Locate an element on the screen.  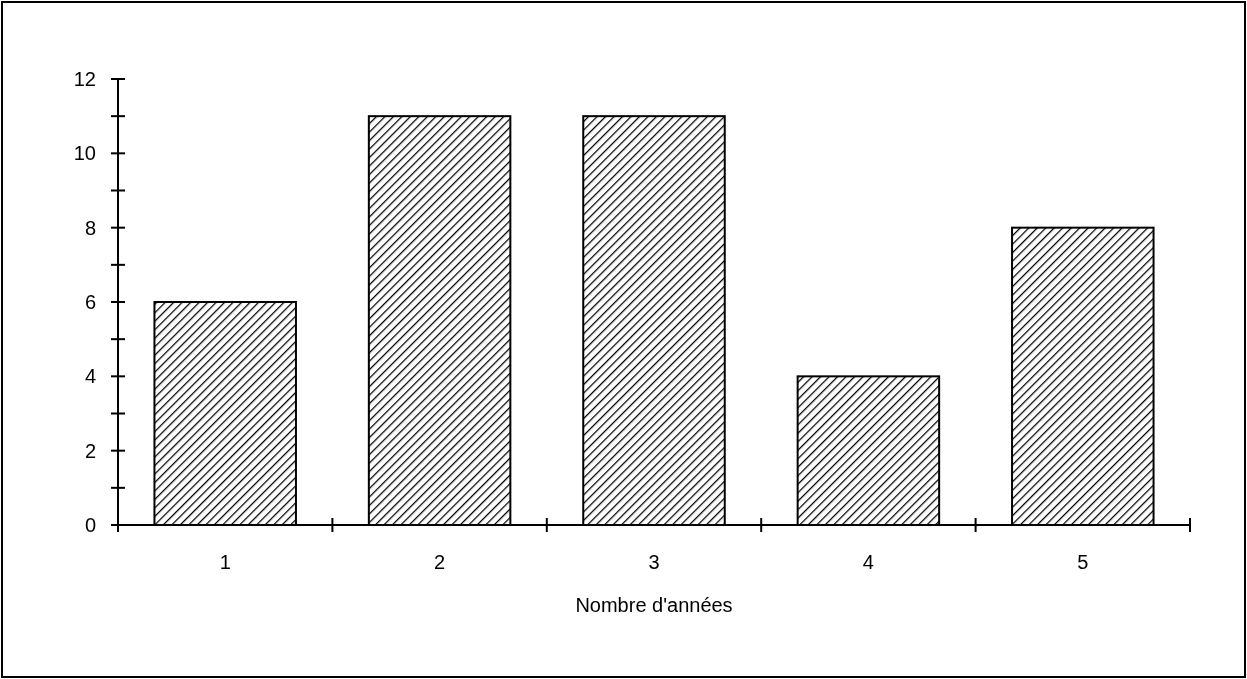
y-tick-label: 12 is located at coordinates (84, 79).